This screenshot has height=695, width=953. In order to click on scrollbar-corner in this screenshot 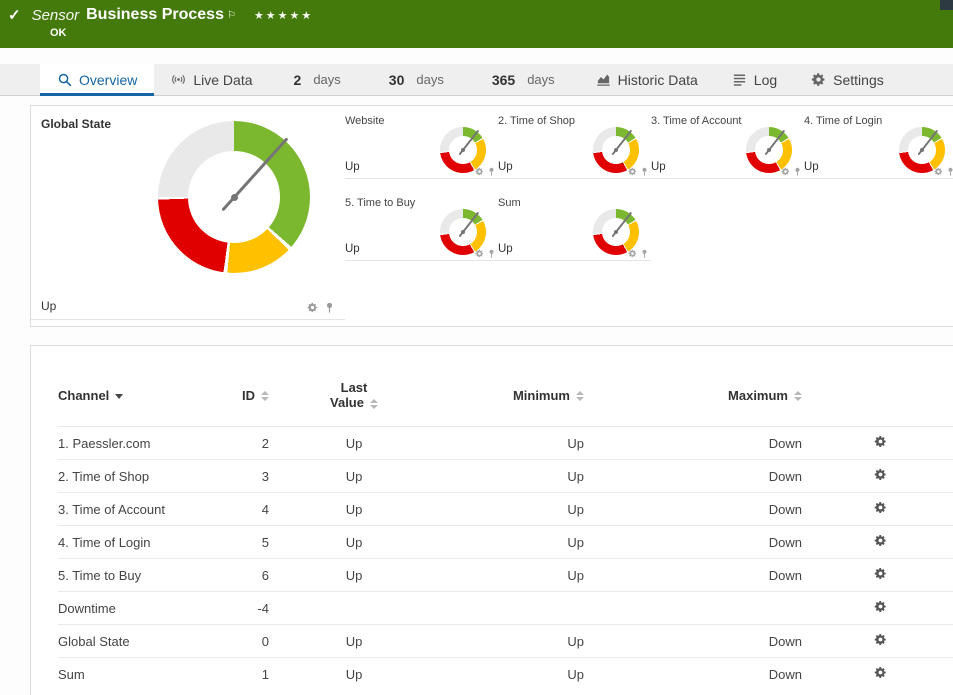, I will do `click(946, 5)`.